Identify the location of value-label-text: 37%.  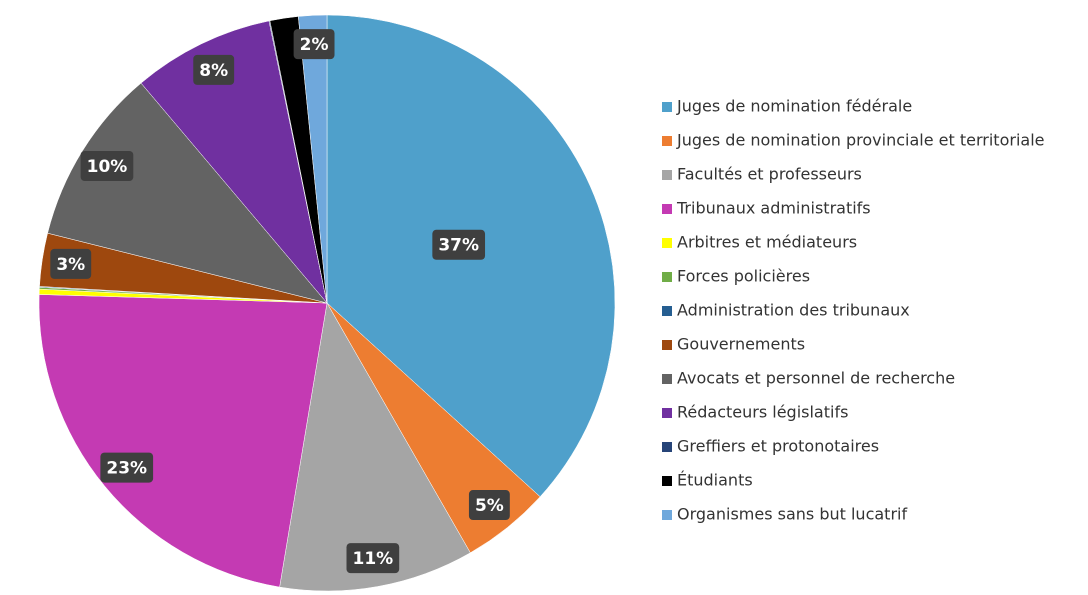
(458, 246).